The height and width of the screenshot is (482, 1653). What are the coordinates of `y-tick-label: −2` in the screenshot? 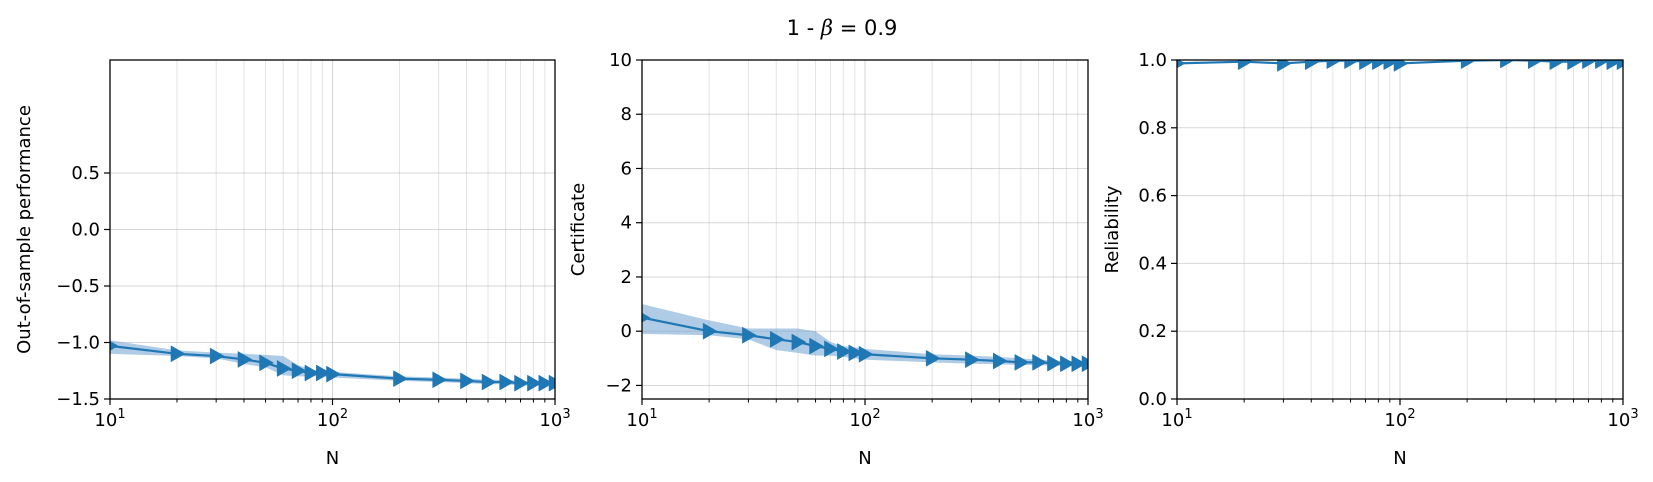 It's located at (618, 385).